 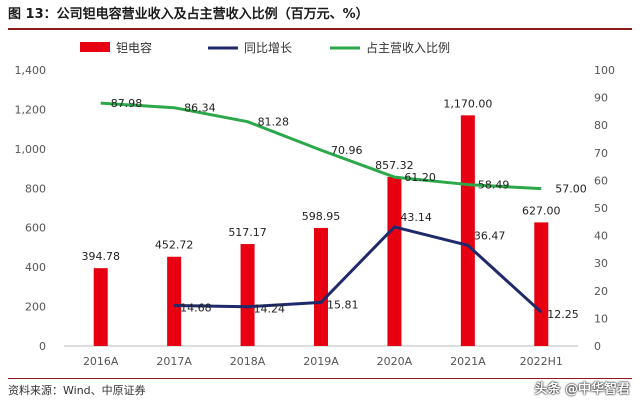 I want to click on y-right-tick-label: 30, so click(x=601, y=263).